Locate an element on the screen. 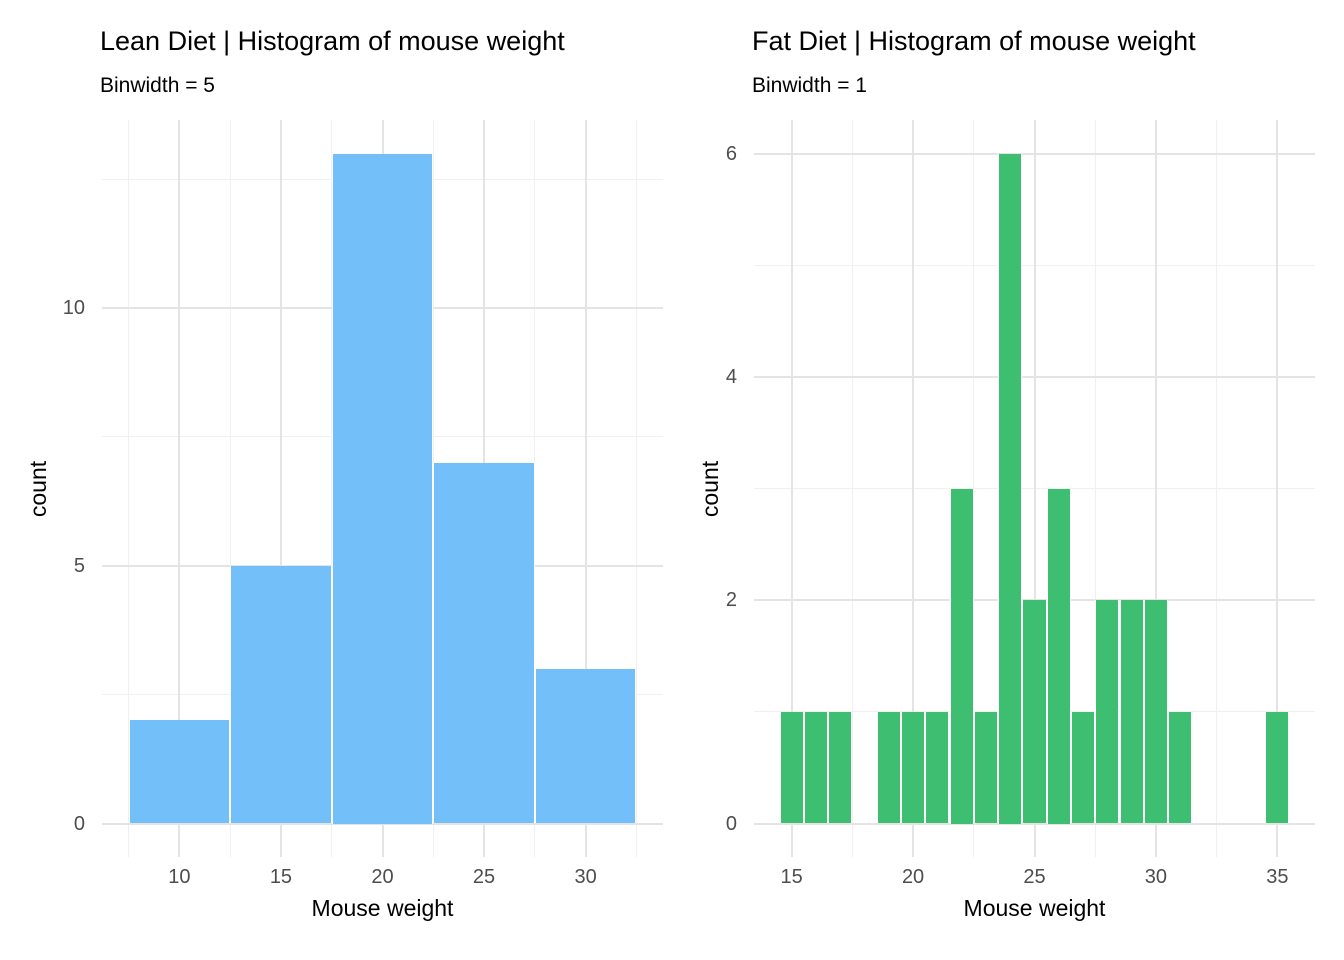  chart-subtitle: Binwidth = 1 is located at coordinates (809, 85).